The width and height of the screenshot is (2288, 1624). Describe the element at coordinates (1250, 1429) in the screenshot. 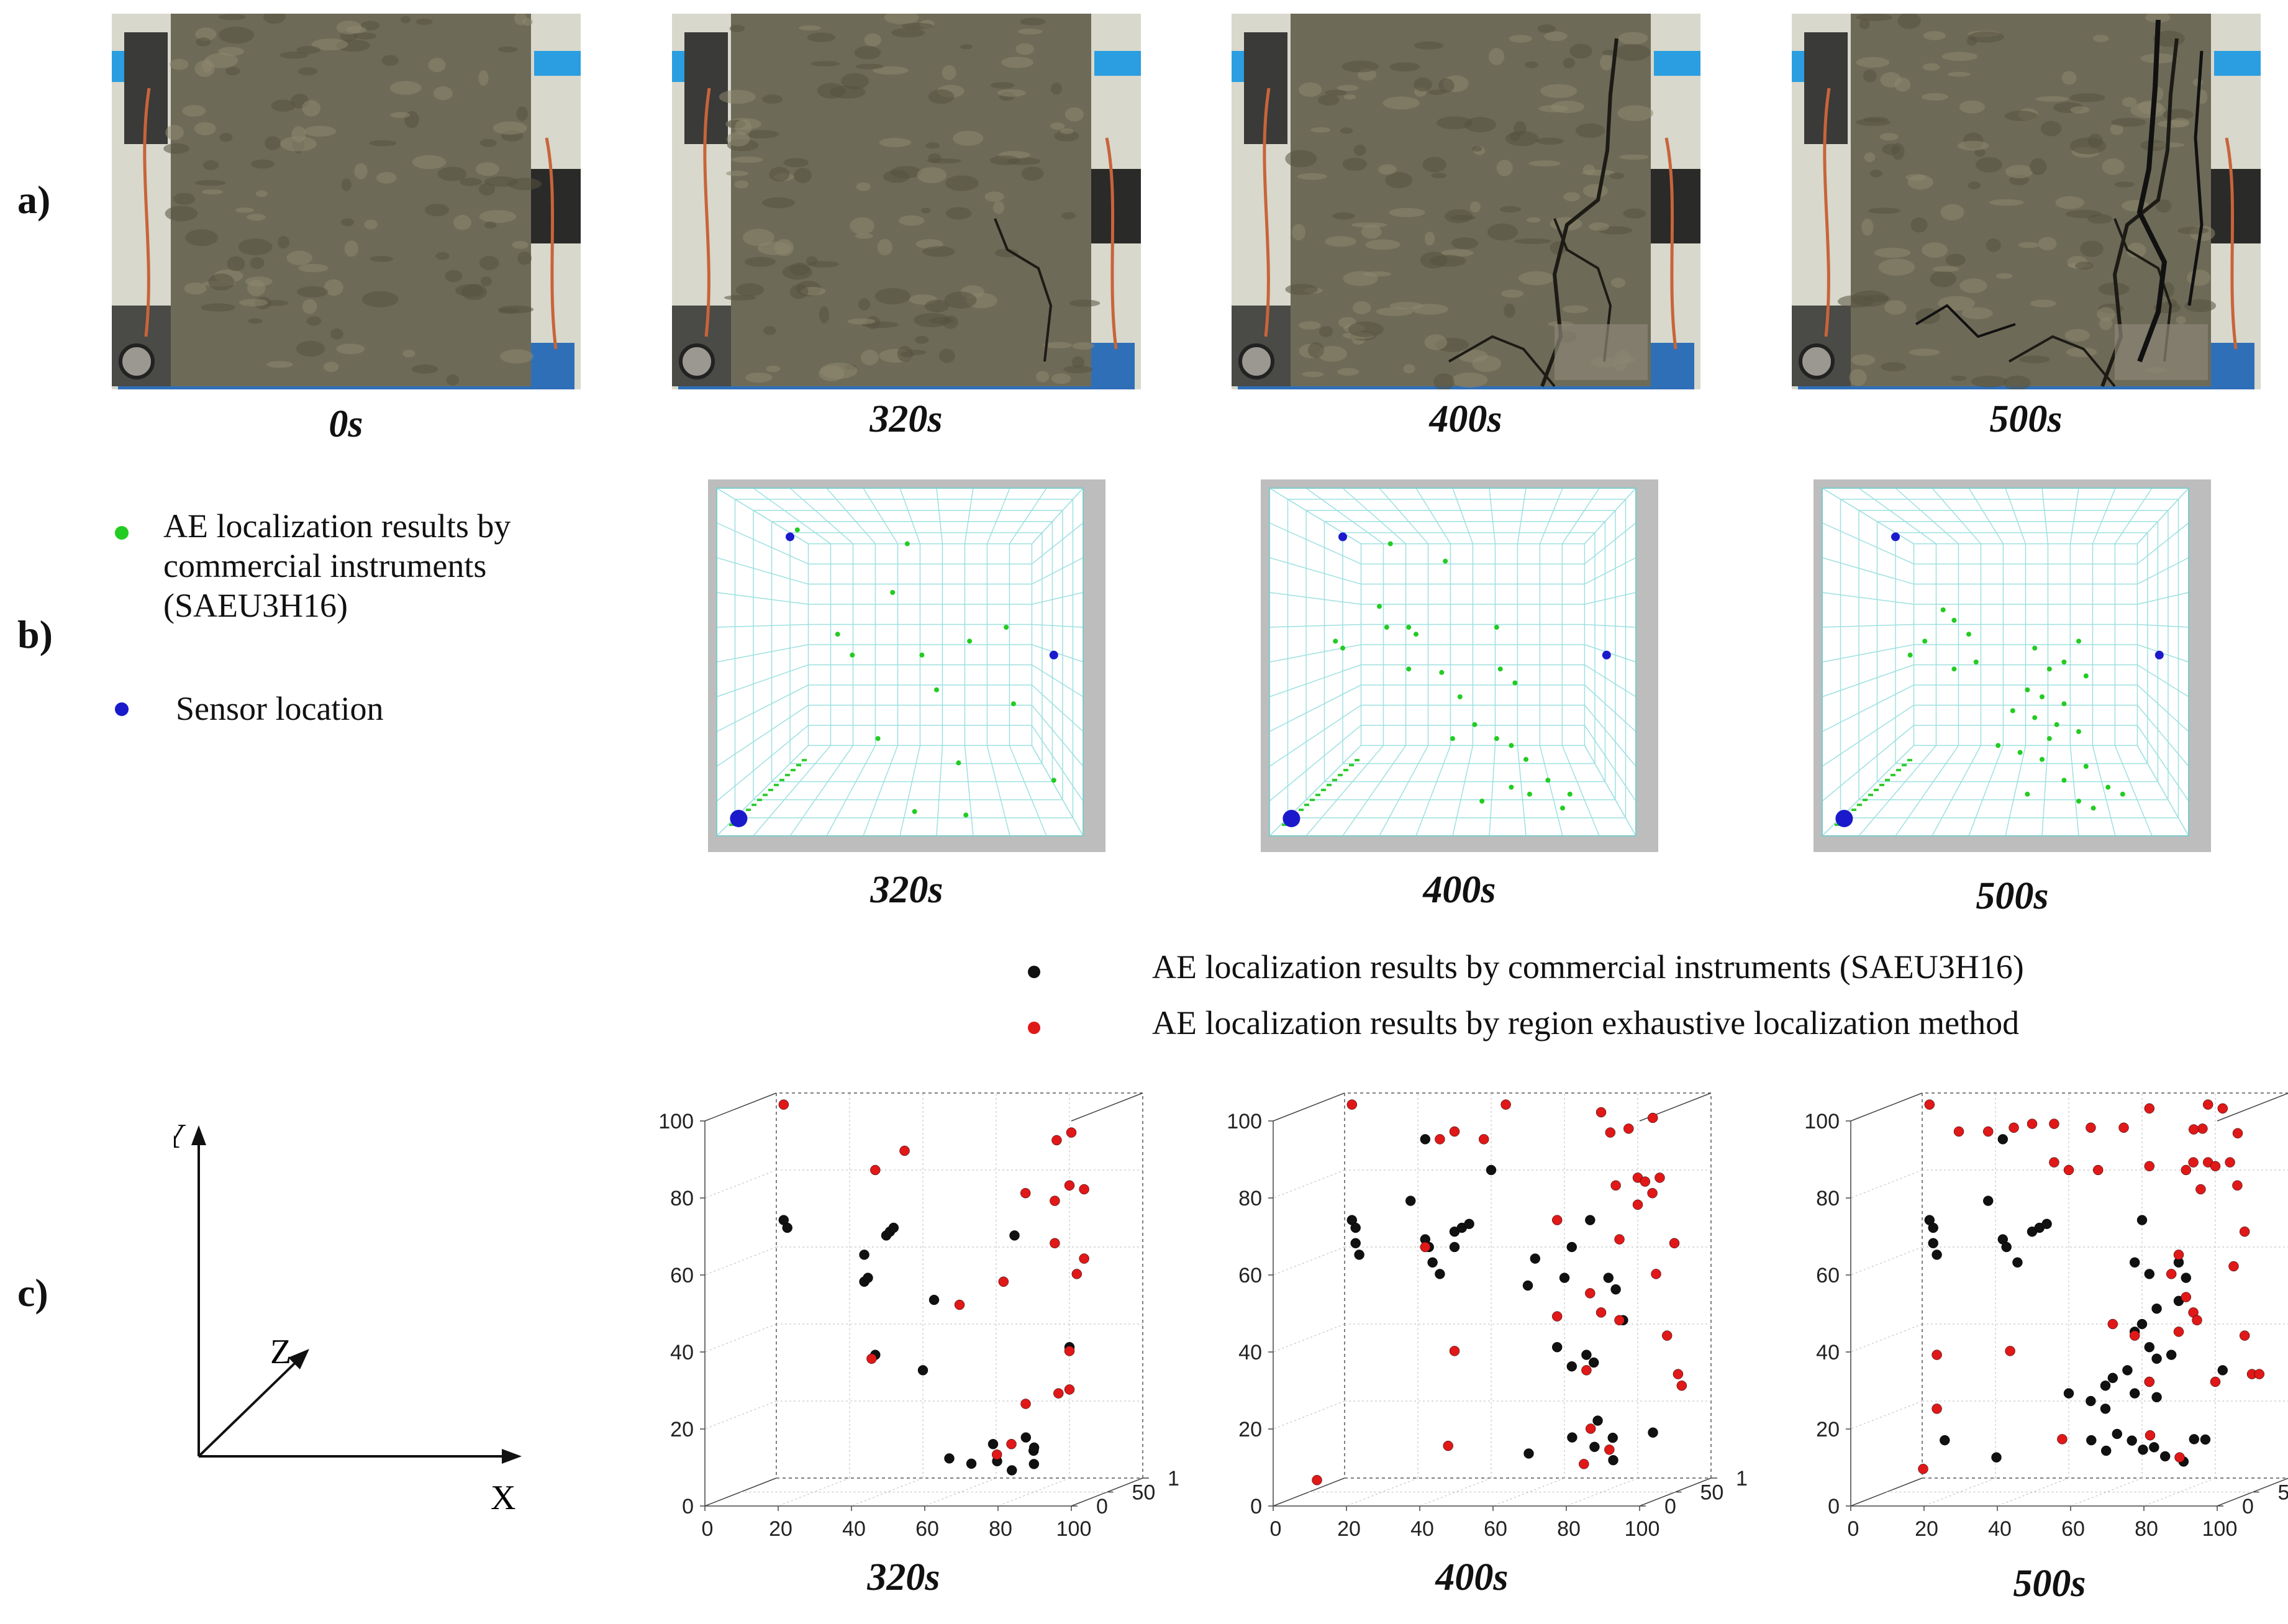

I see `y-tick-label: 20` at that location.